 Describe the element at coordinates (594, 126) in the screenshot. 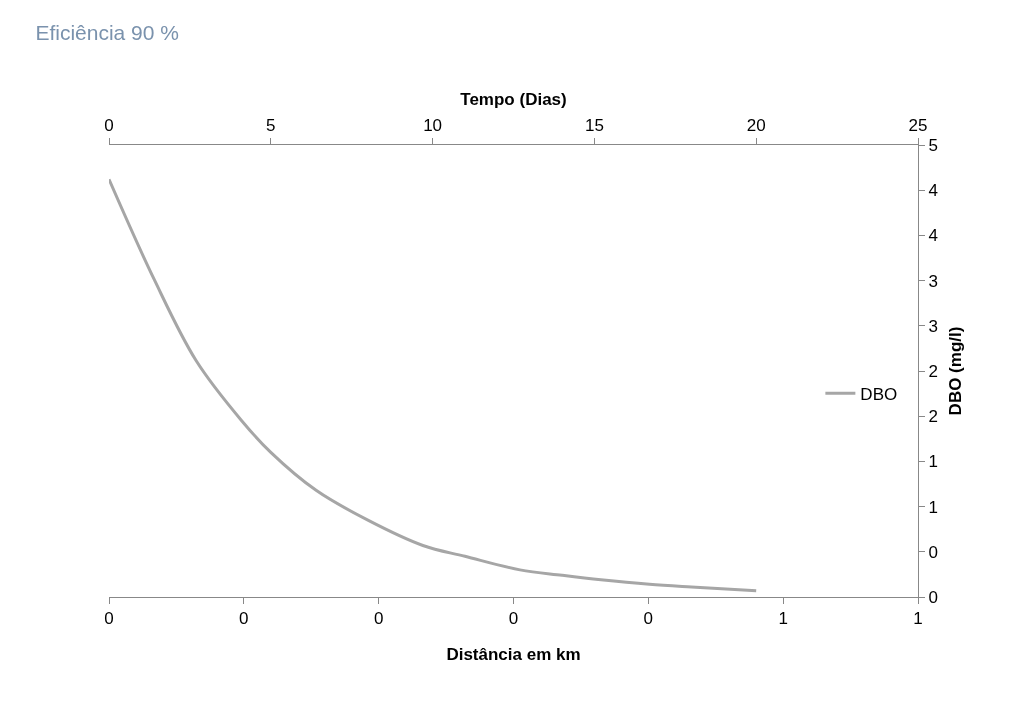

I see `x-tick-label: 15` at that location.